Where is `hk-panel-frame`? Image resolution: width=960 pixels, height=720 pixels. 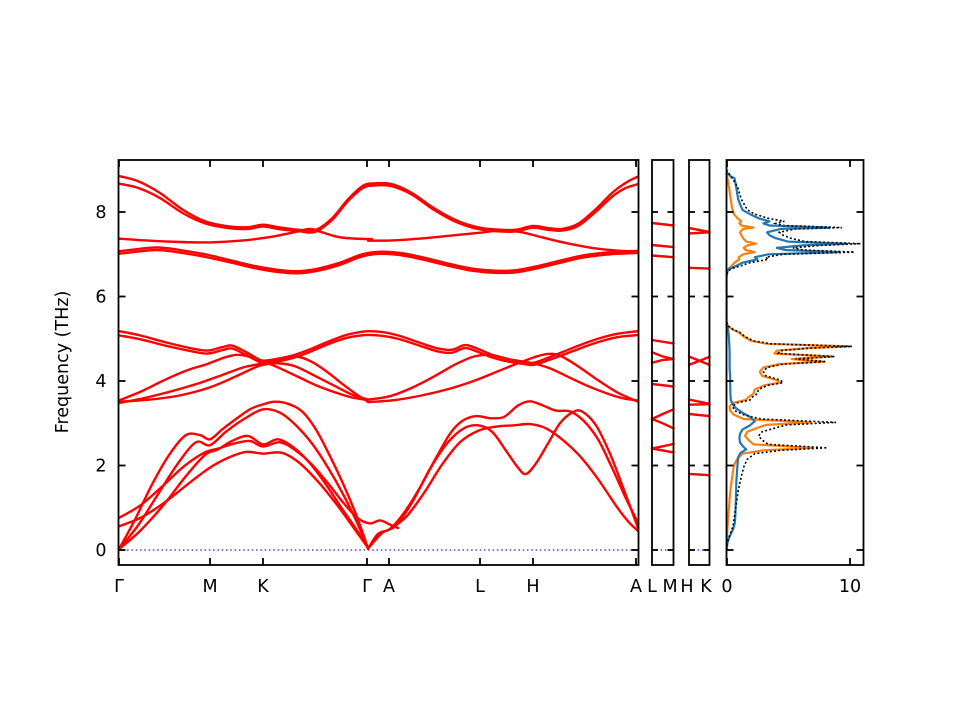 hk-panel-frame is located at coordinates (699, 362).